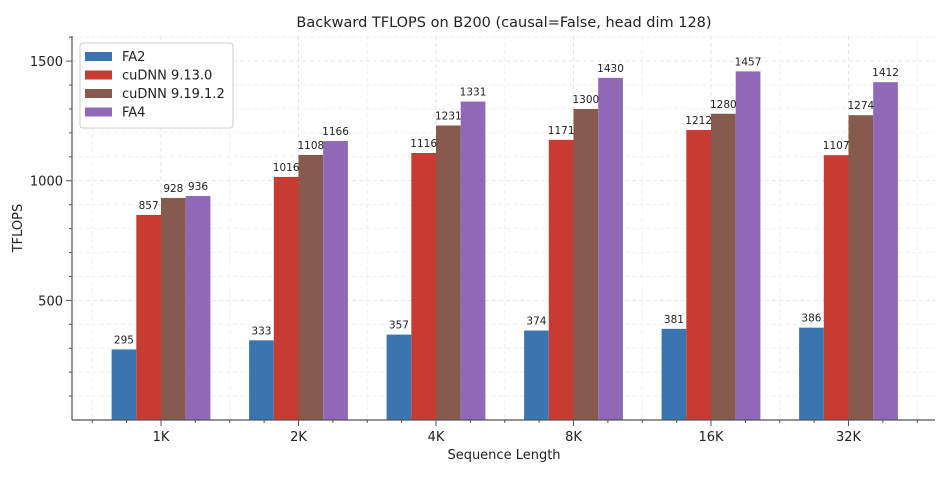  What do you see at coordinates (50, 301) in the screenshot?
I see `y-tick-label: 500` at bounding box center [50, 301].